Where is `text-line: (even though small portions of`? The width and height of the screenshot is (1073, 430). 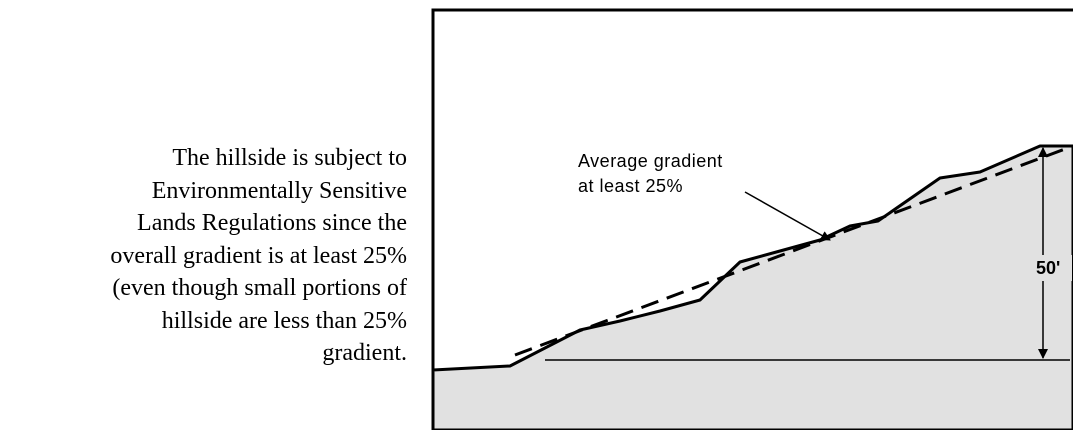 text-line: (even though small portions of is located at coordinates (259, 288).